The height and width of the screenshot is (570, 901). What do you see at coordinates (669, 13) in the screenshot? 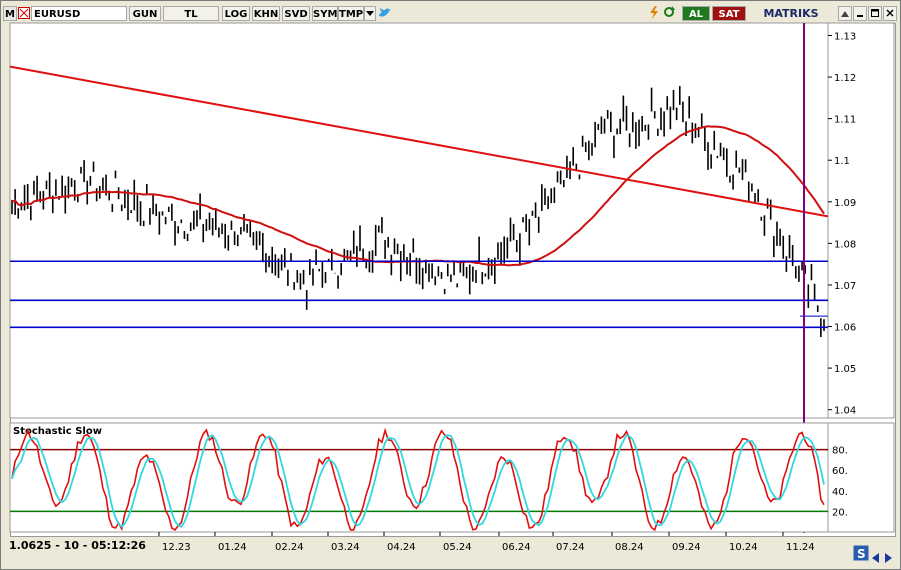
I see `refresh-icon` at bounding box center [669, 13].